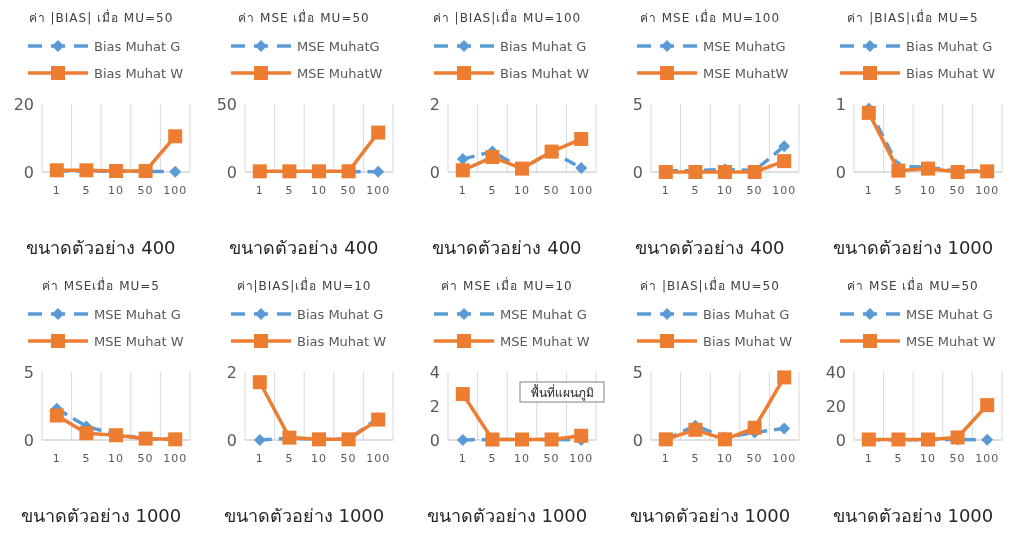 The image size is (1015, 536). Describe the element at coordinates (913, 17) in the screenshot. I see `chart-title: ค่า |BIAS|เมื่อ MU=5` at that location.